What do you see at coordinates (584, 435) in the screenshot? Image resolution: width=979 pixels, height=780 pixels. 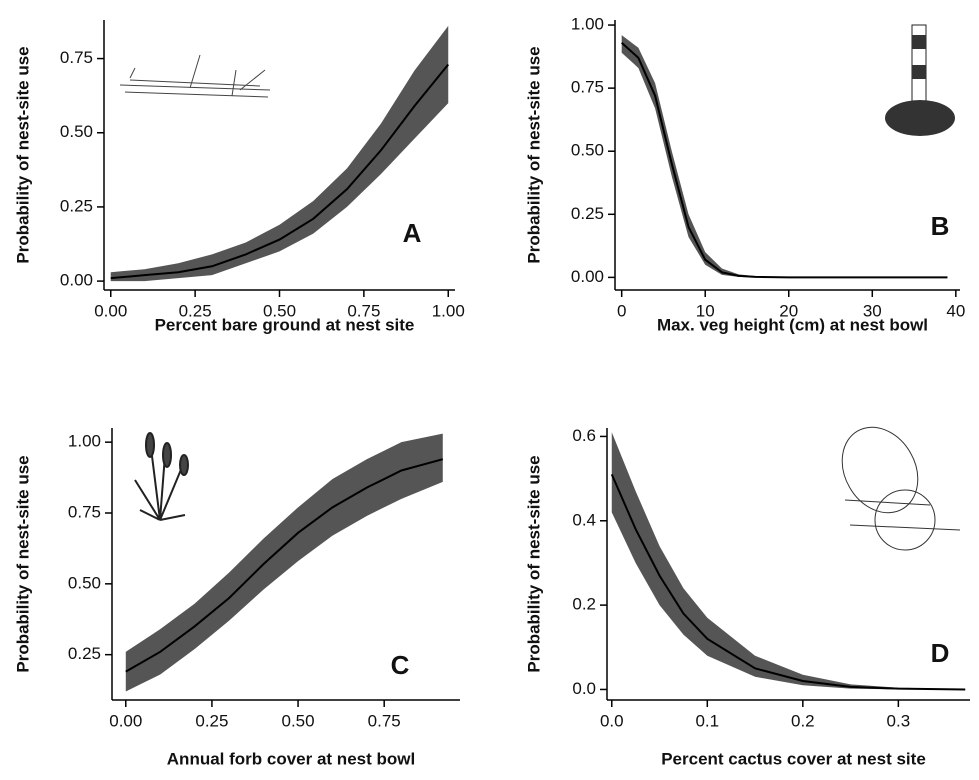 I see `y-tick-label: 0.6` at bounding box center [584, 435].